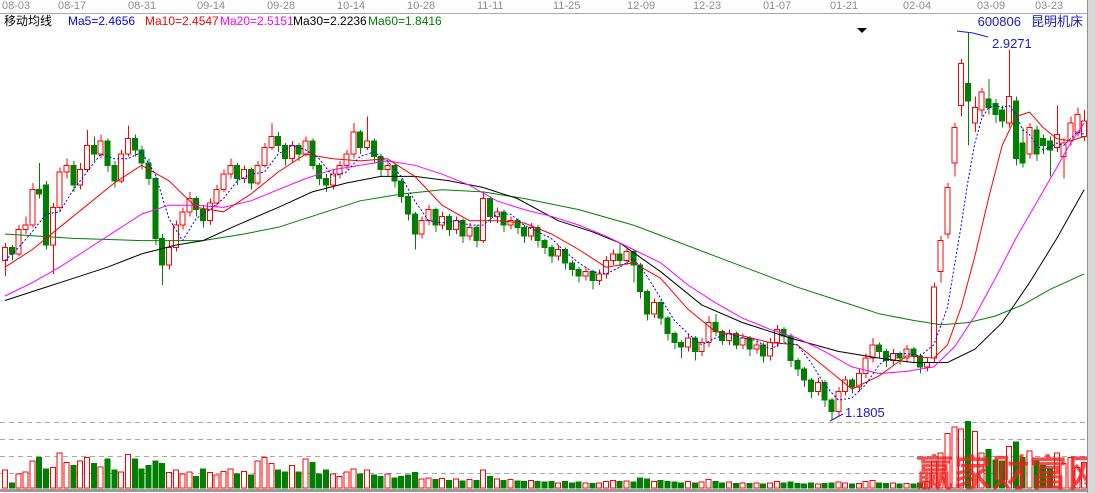 Image resolution: width=1095 pixels, height=493 pixels. What do you see at coordinates (1056, 21) in the screenshot?
I see `stock-name: 昆明机床` at bounding box center [1056, 21].